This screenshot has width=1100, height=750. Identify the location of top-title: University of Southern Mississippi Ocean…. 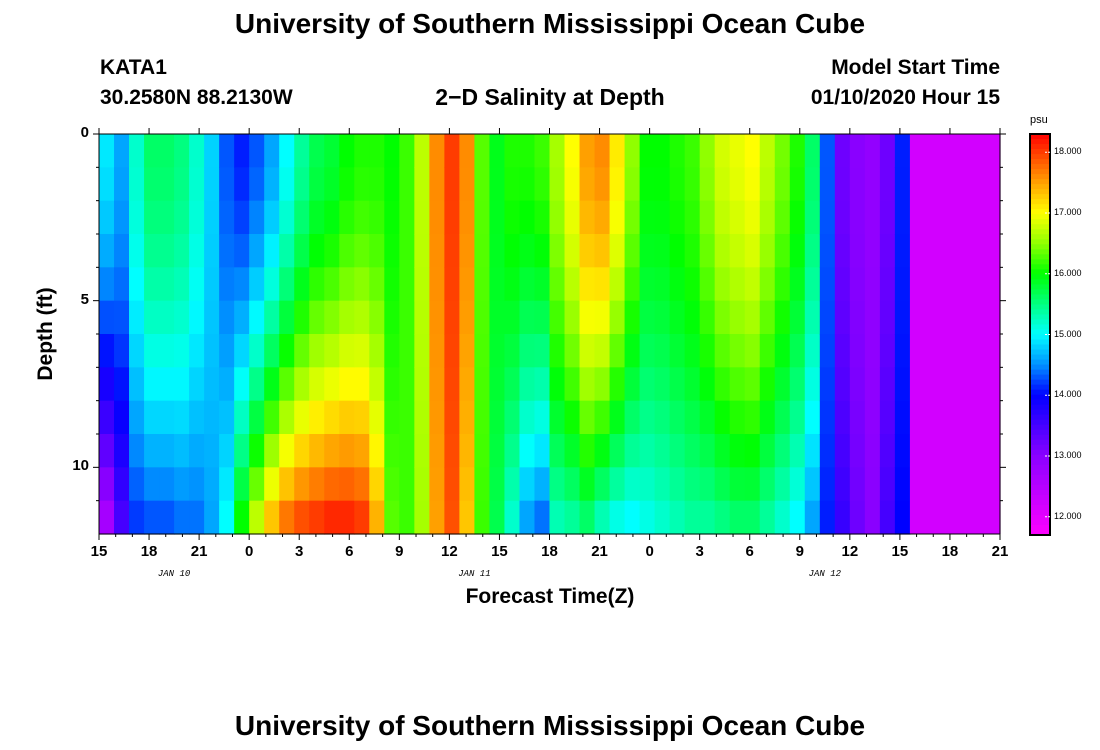
(550, 23).